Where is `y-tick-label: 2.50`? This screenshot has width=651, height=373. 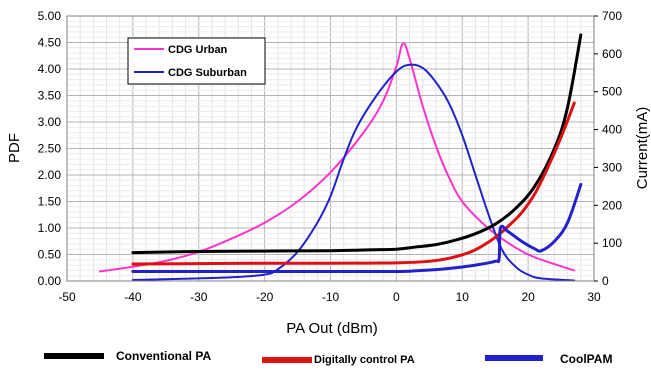
y-tick-label: 2.50 is located at coordinates (50, 149).